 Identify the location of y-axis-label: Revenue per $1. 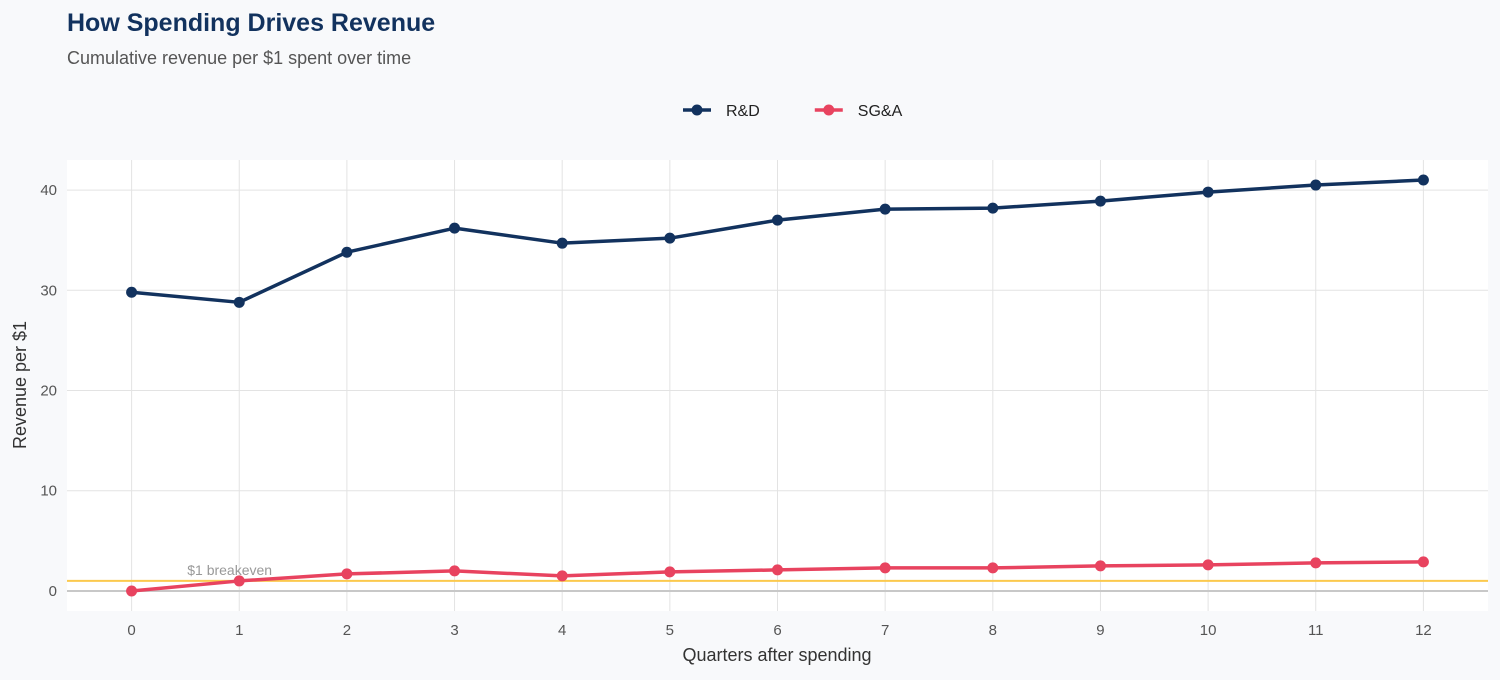
(20, 385).